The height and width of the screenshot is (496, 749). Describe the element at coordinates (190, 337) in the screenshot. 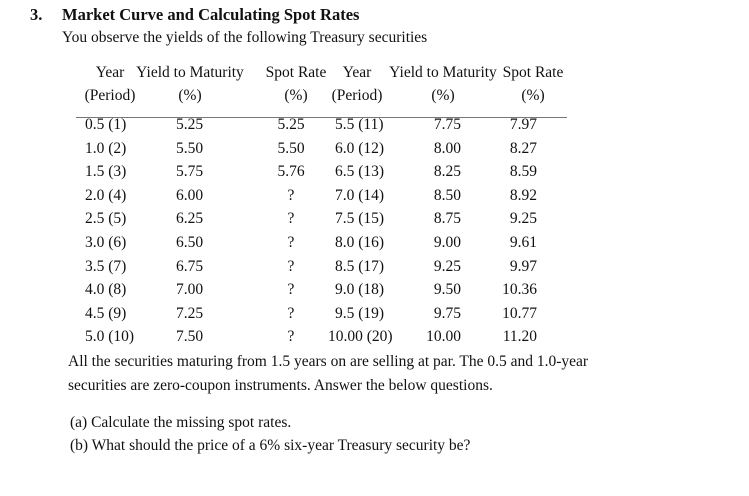

I see `cell-ytm: 7.50` at that location.